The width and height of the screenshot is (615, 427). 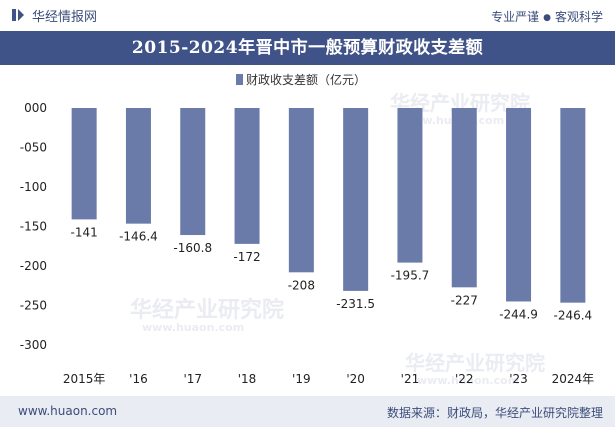 I want to click on data-label: -141, so click(x=84, y=232).